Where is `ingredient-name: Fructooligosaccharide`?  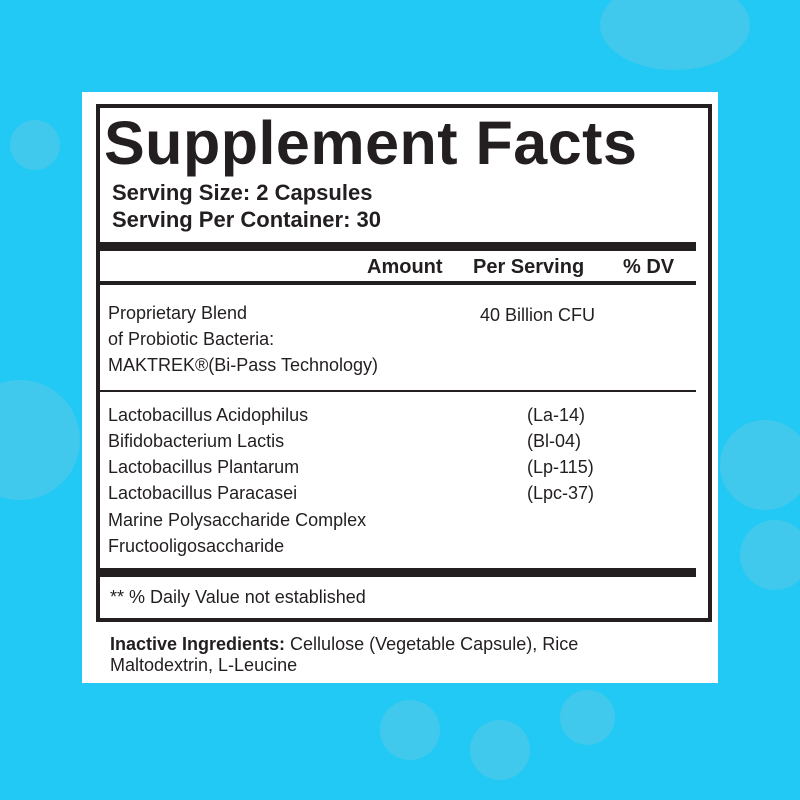 ingredient-name: Fructooligosaccharide is located at coordinates (196, 546).